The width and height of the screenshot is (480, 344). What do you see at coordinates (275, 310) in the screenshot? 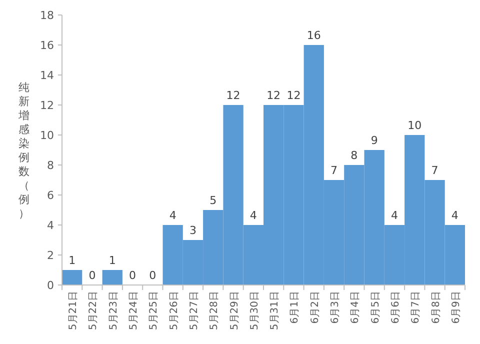
I see `x-tick-label: 5月31日` at bounding box center [275, 310].